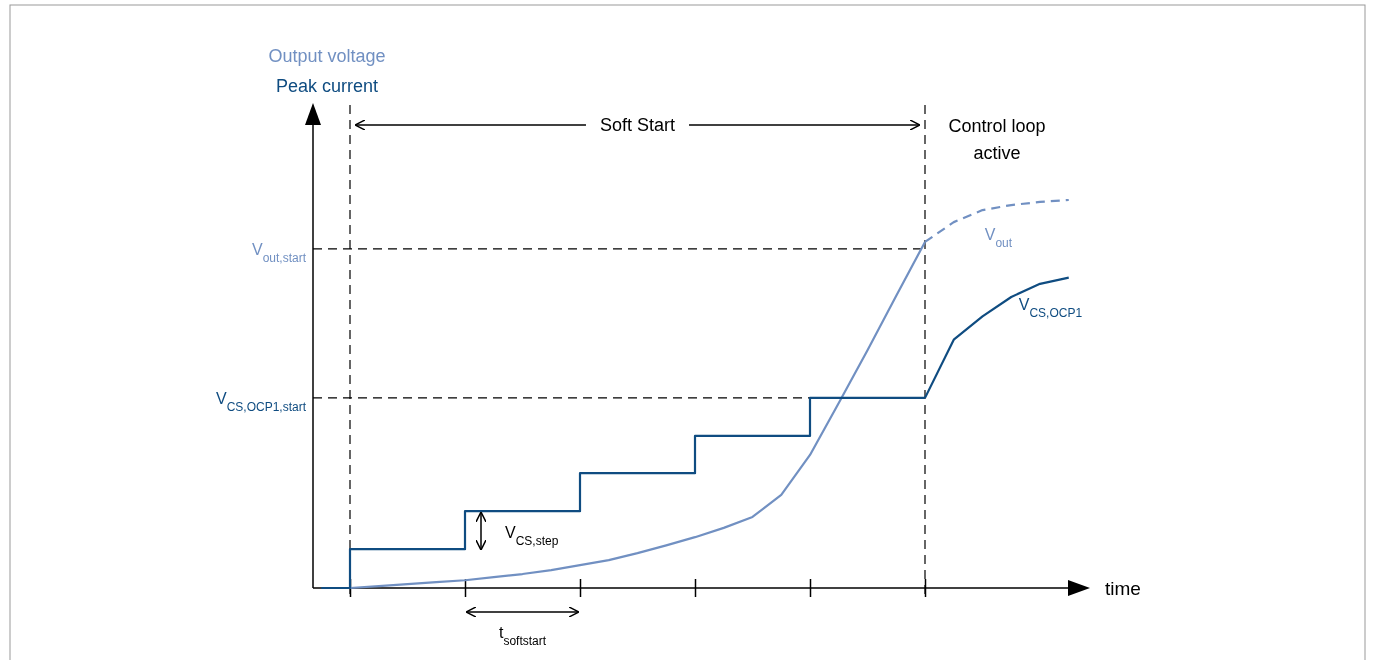 The height and width of the screenshot is (660, 1373). Describe the element at coordinates (532, 536) in the screenshot. I see `annotation: V$_{CS,step}$` at that location.